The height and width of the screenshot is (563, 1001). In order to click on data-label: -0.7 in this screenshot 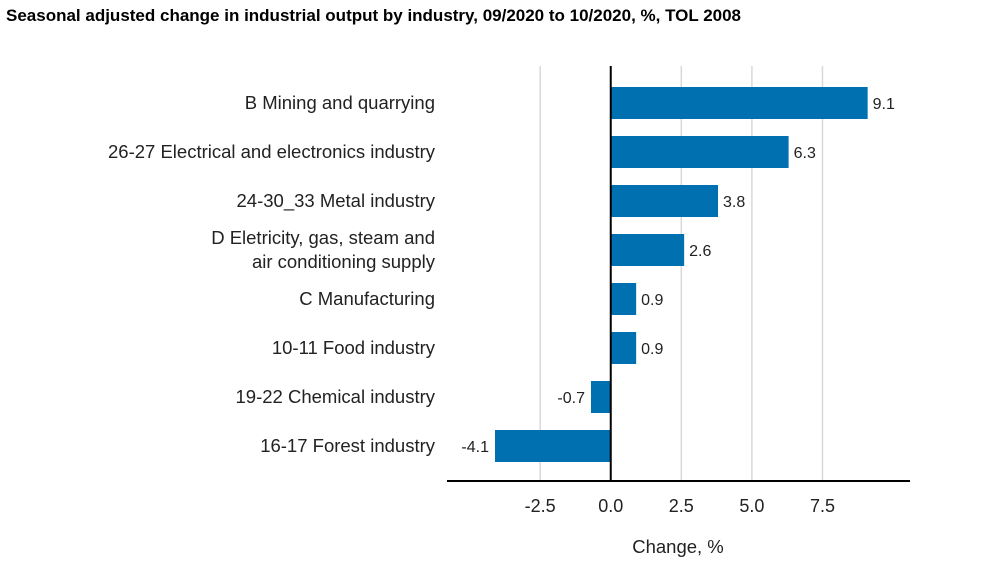, I will do `click(571, 398)`.